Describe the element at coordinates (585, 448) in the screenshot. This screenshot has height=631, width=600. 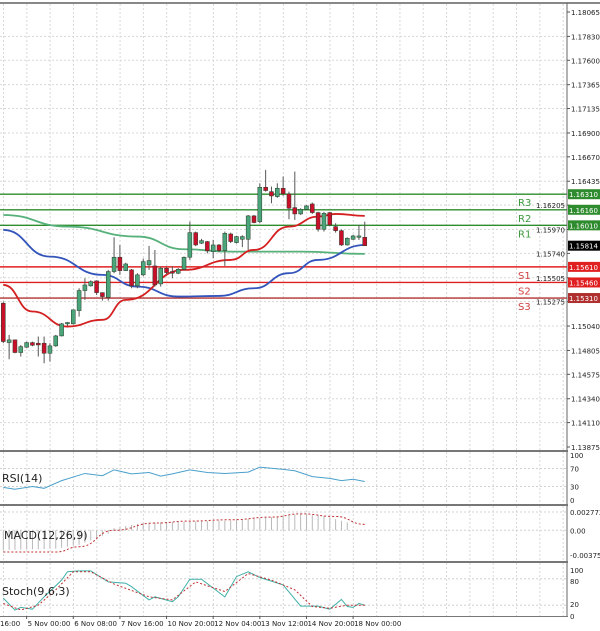
I see `price-tick-label: 1.13875` at that location.